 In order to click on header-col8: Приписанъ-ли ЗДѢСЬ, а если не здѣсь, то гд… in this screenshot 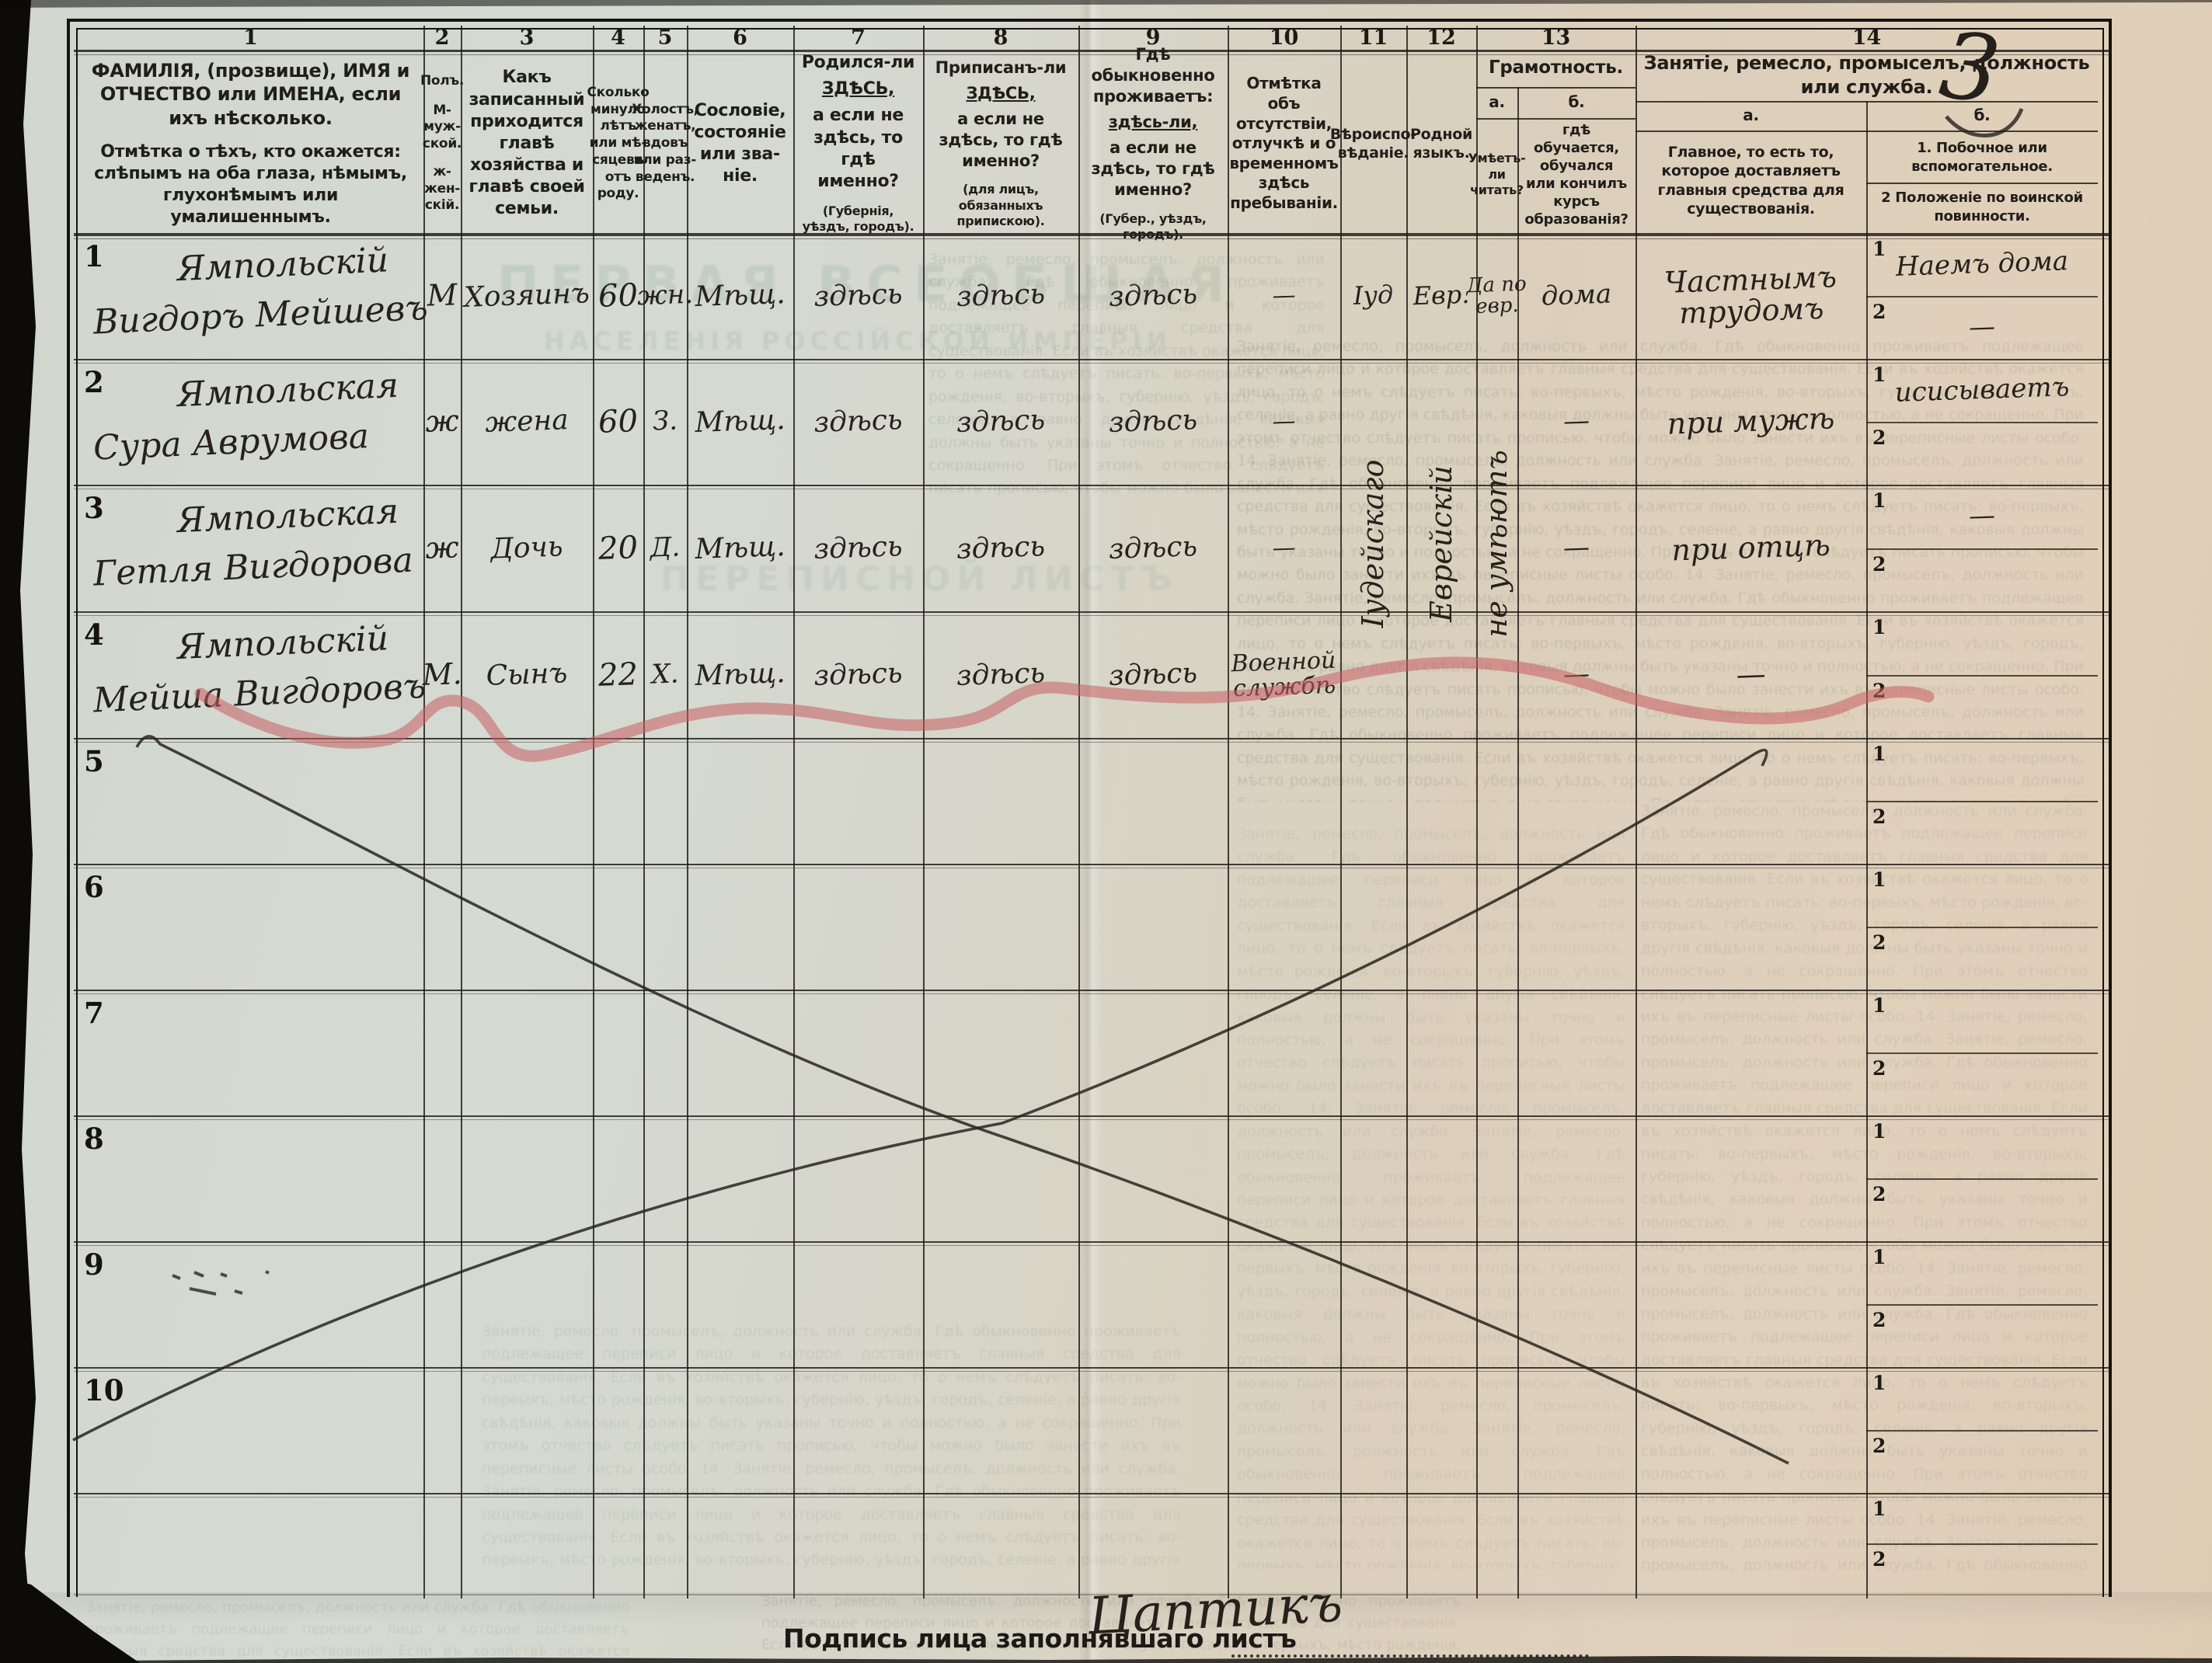, I will do `click(1000, 143)`.